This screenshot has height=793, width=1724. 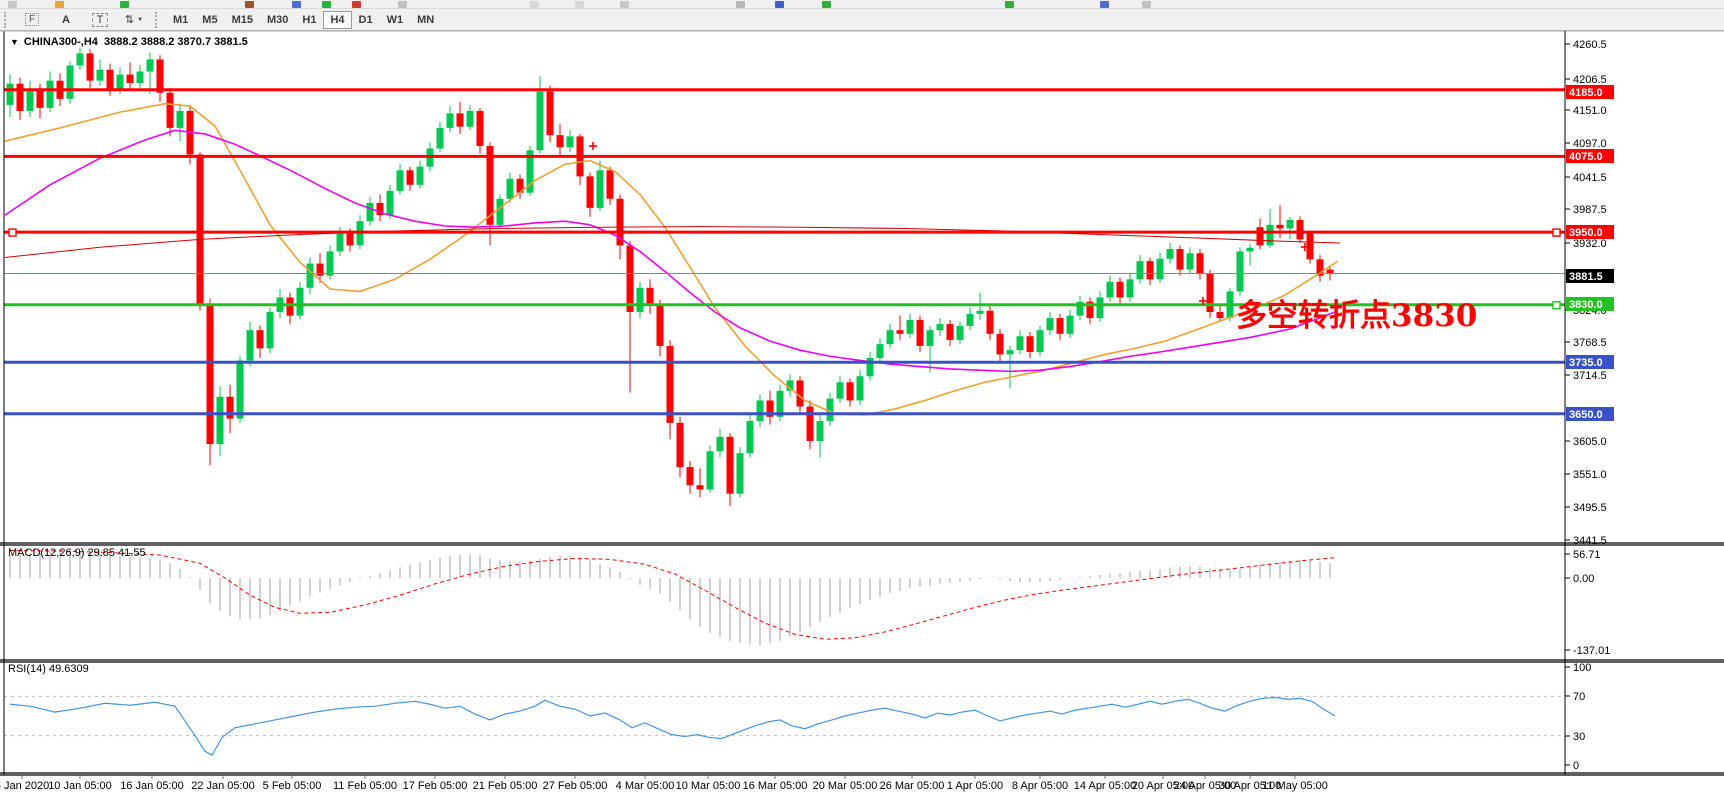 What do you see at coordinates (277, 19) in the screenshot?
I see `timeframe-m30-button: M30` at bounding box center [277, 19].